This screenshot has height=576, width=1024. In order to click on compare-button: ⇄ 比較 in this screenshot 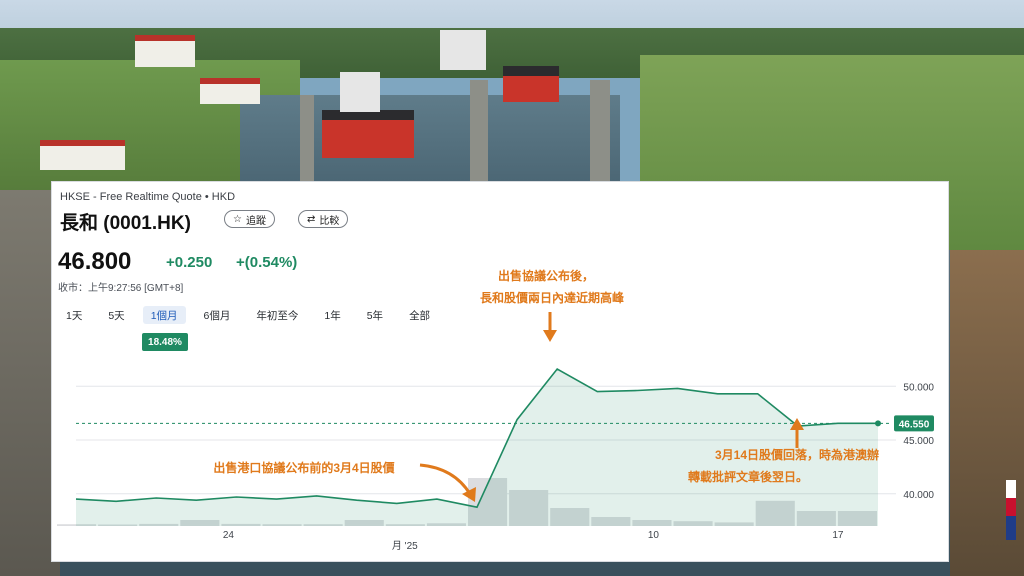, I will do `click(323, 219)`.